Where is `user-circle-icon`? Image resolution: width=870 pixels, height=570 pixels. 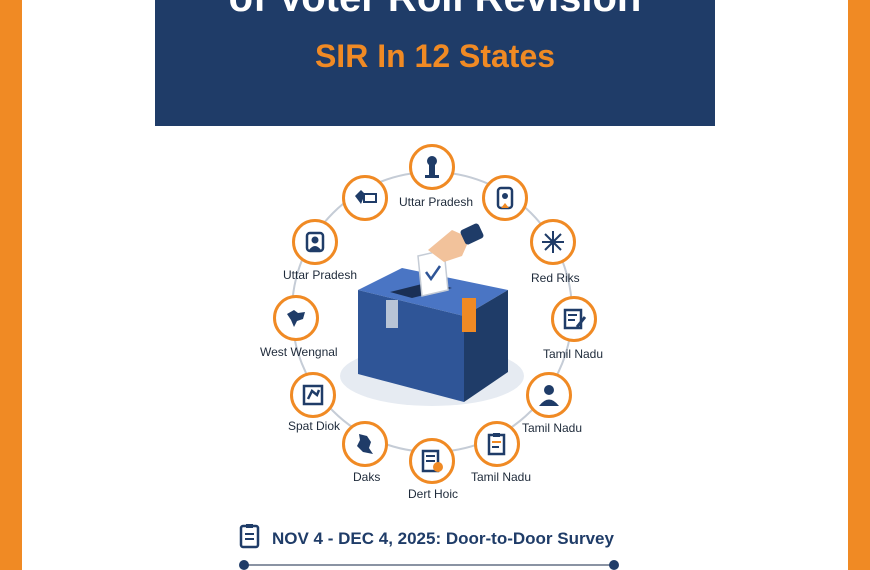 user-circle-icon is located at coordinates (315, 242).